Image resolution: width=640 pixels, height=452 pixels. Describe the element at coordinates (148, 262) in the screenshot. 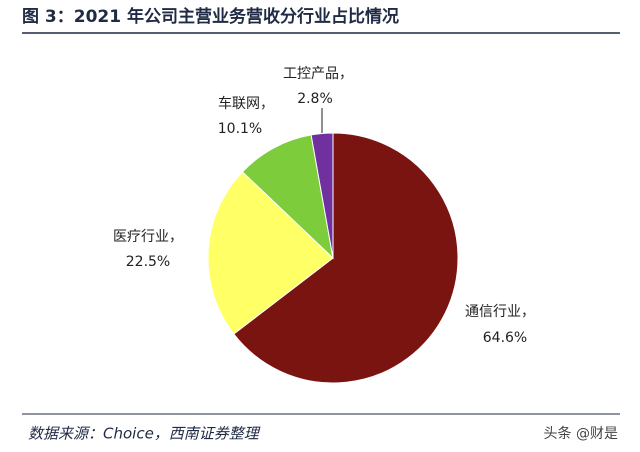

I see `value-label: 22.5%` at that location.